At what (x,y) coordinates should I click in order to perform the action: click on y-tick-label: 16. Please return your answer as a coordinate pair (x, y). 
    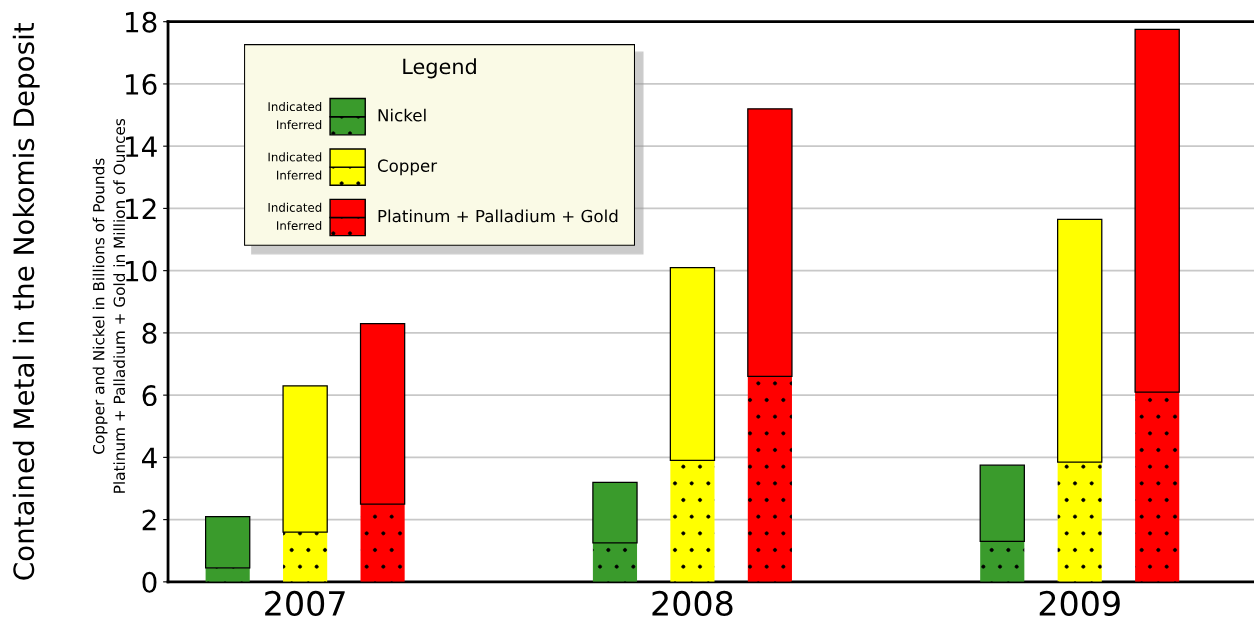
    Looking at the image, I should click on (141, 84).